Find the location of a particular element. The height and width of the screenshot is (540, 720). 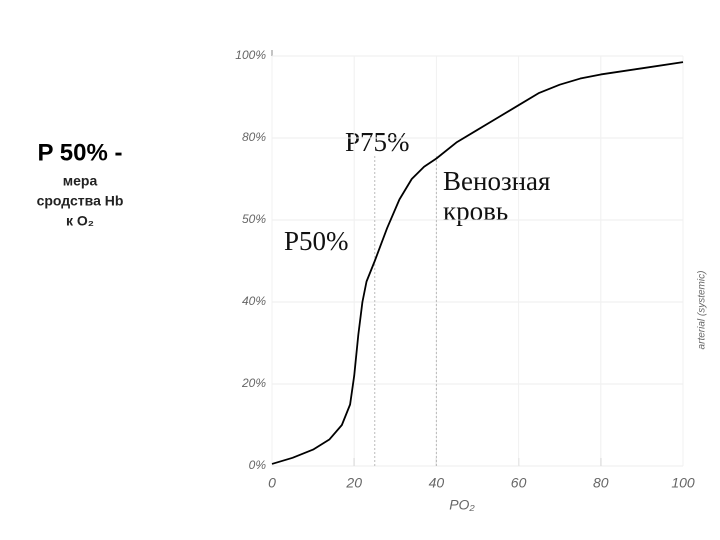

note-line: мера is located at coordinates (80, 181).